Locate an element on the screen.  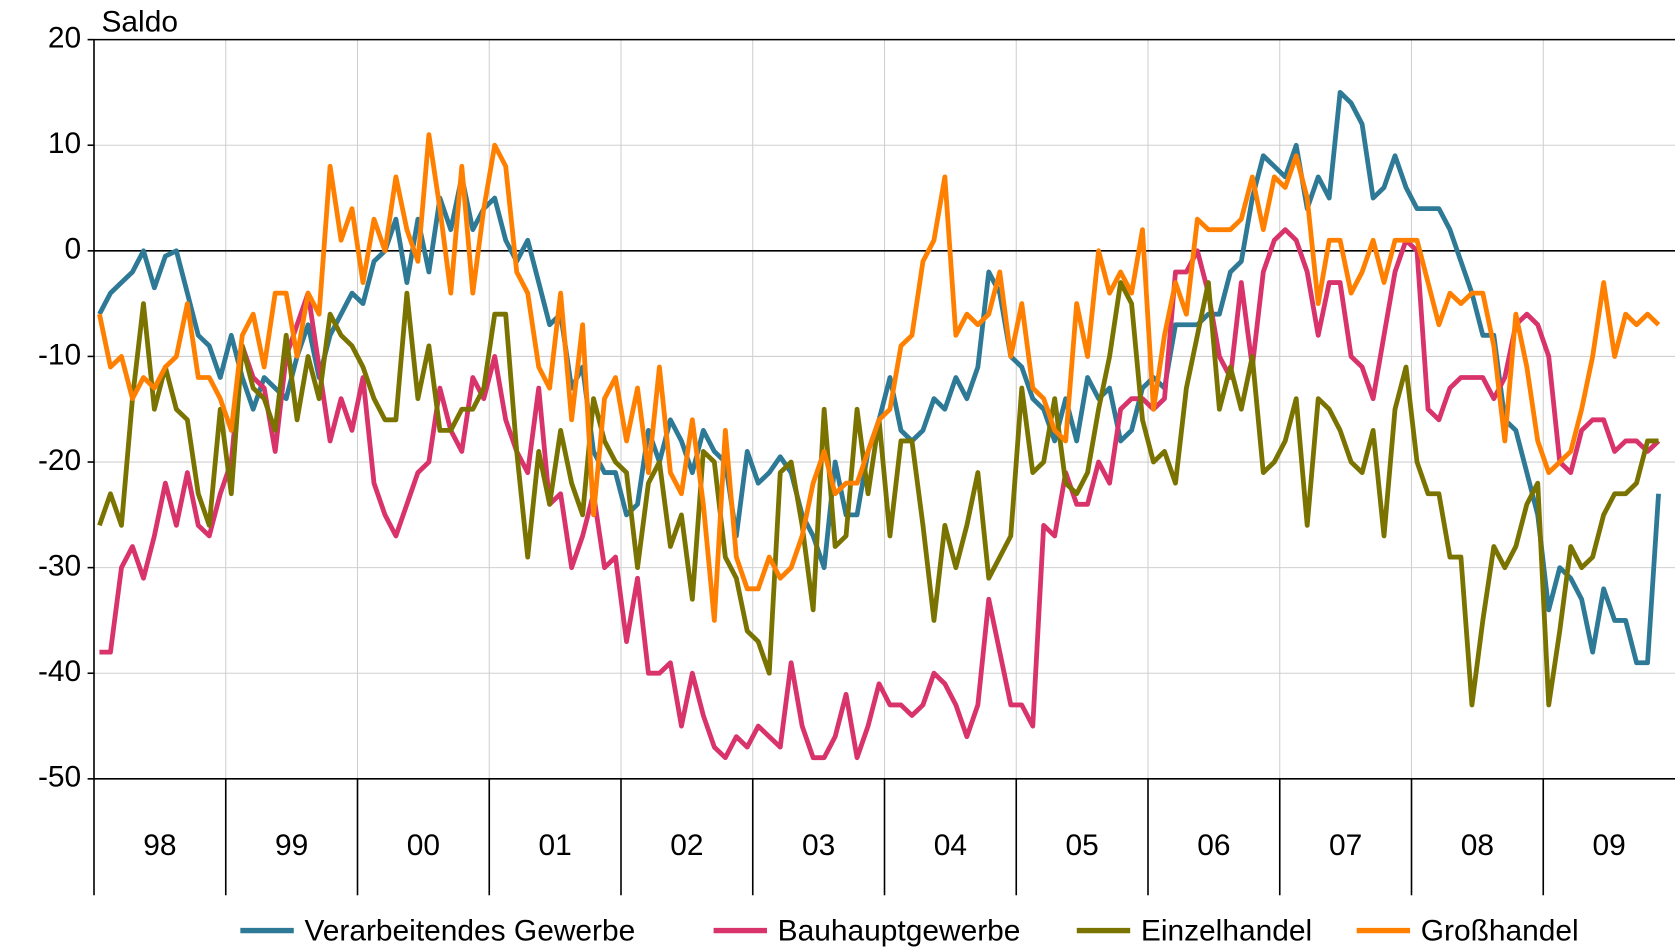
y-tick-label: -40 is located at coordinates (59, 671).